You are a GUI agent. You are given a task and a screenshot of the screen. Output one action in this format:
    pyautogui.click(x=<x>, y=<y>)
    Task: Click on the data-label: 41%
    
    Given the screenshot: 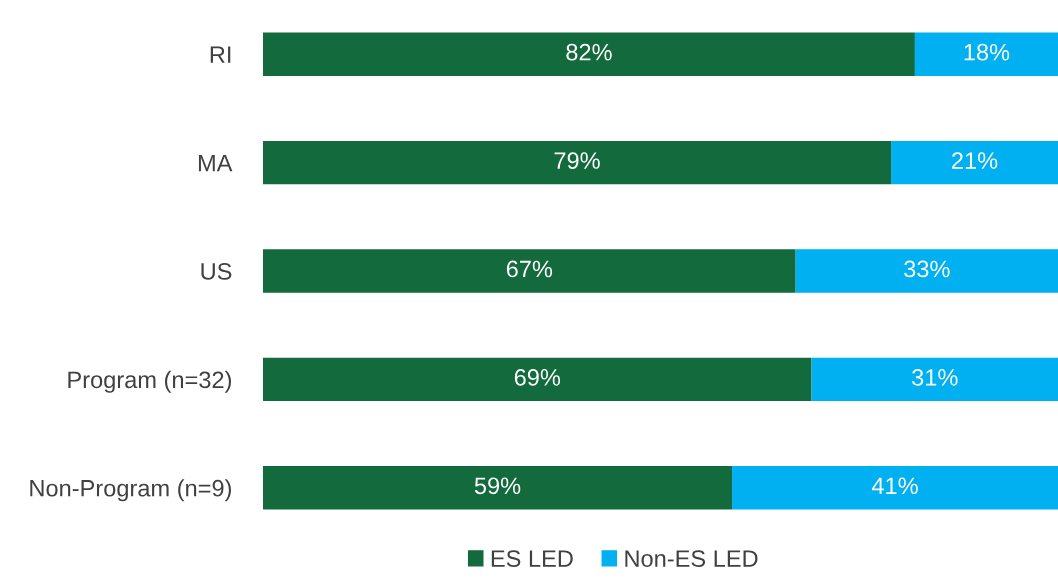 What is the action you would take?
    pyautogui.click(x=894, y=486)
    